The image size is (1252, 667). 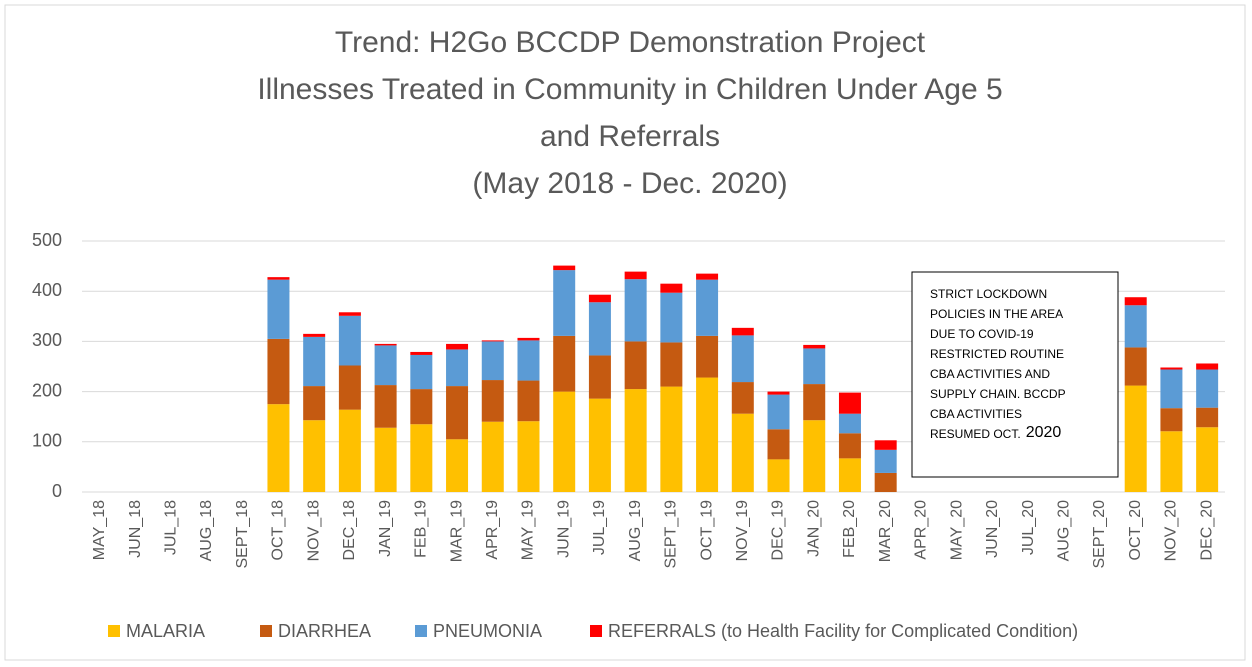 What do you see at coordinates (849, 529) in the screenshot?
I see `x-tick-label: FEB_20` at bounding box center [849, 529].